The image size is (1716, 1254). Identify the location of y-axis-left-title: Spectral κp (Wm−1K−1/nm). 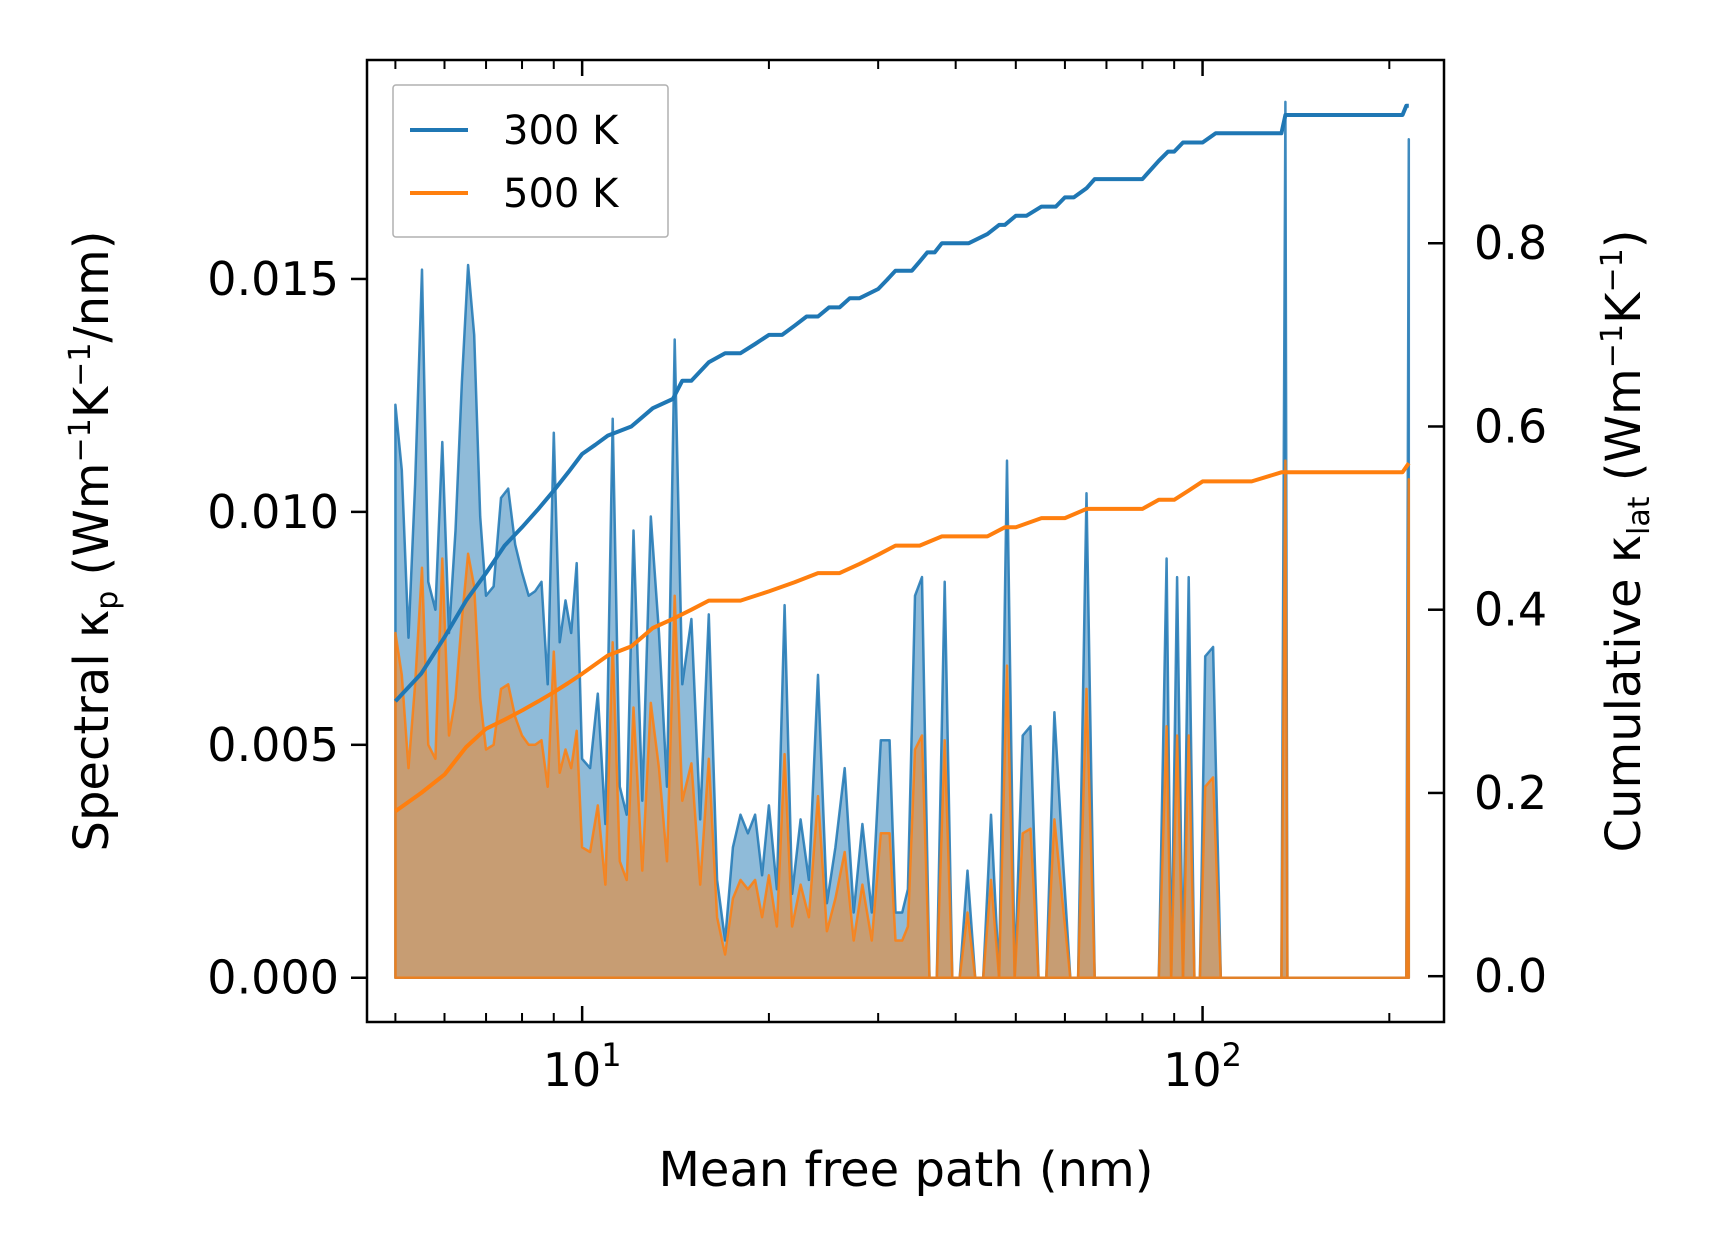
(94, 541).